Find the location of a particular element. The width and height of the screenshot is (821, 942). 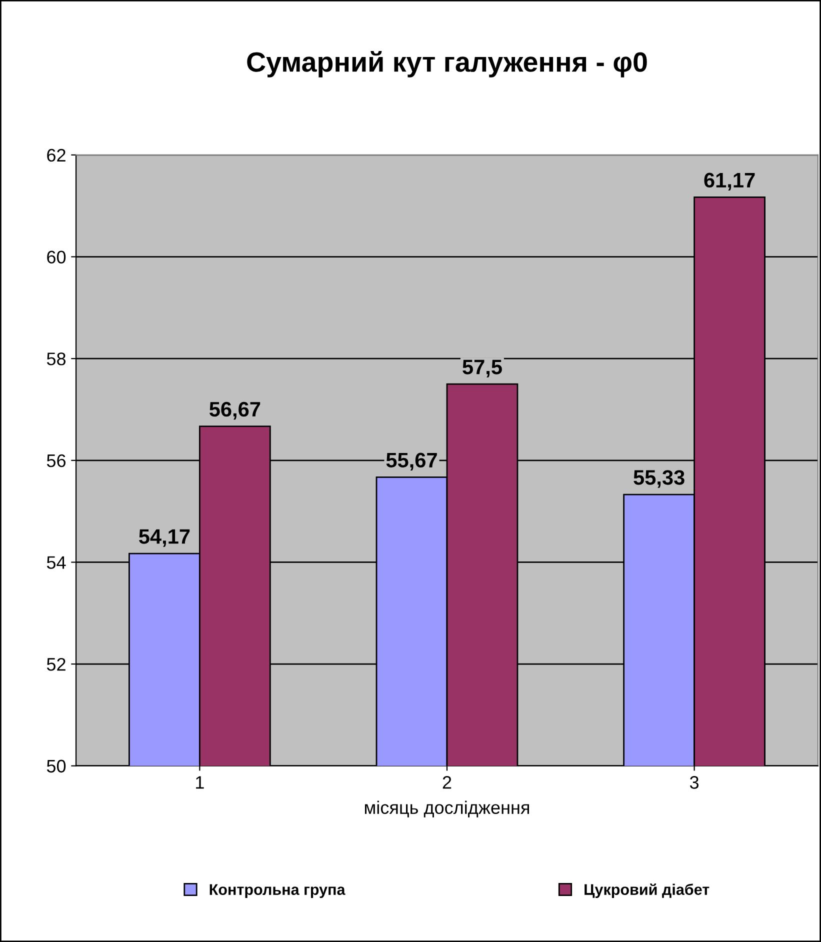

data-label: 55,33 is located at coordinates (659, 479).